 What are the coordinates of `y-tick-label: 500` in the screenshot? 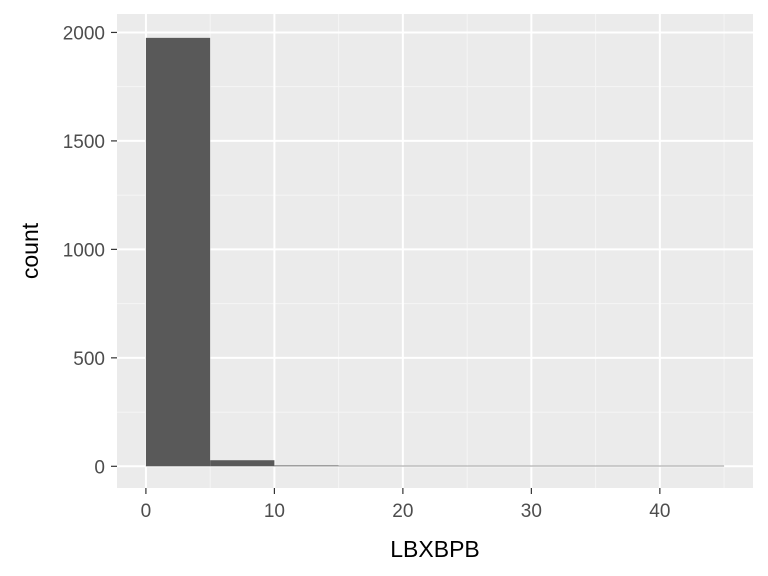 It's located at (89, 359).